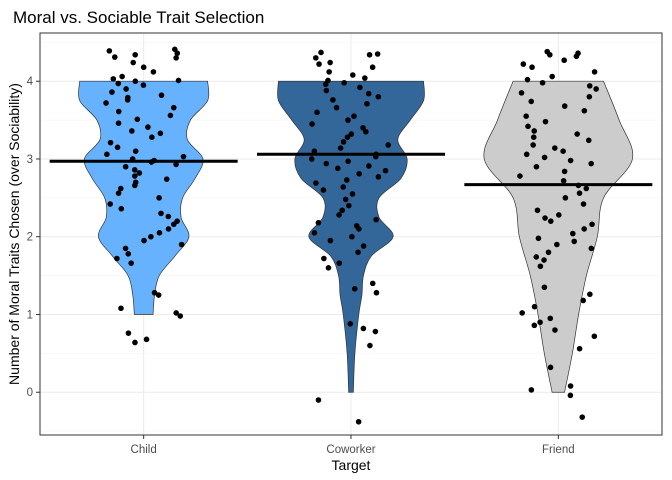 This screenshot has height=480, width=672. Describe the element at coordinates (33, 237) in the screenshot. I see `y-axis-ticks: 0 1 2 3 4` at that location.